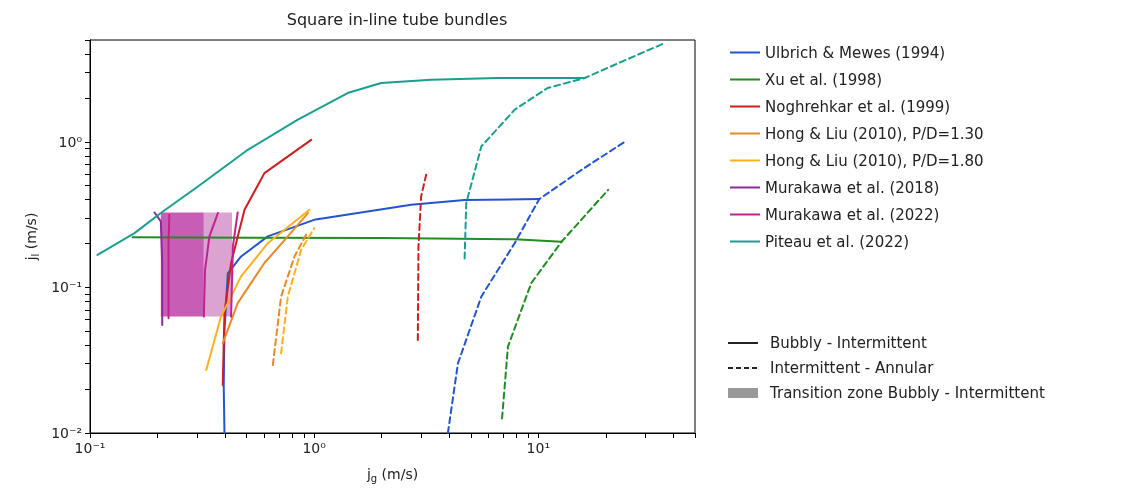 This screenshot has height=490, width=1128. What do you see at coordinates (858, 106) in the screenshot?
I see `legend-label: Noghrehkar et al. (1999)` at bounding box center [858, 106].